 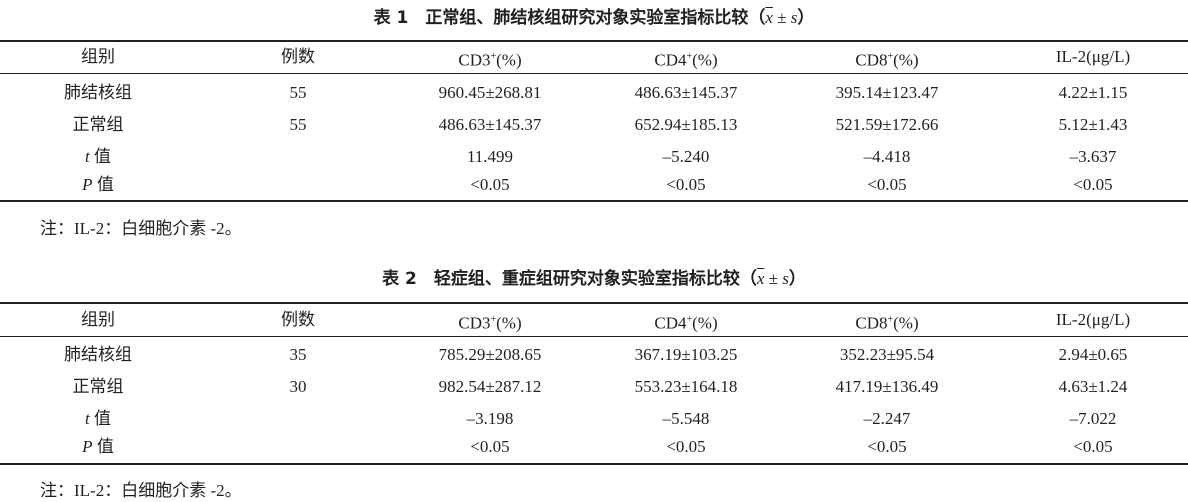 I want to click on cell-text: 4.63±1.24, so click(x=1093, y=386).